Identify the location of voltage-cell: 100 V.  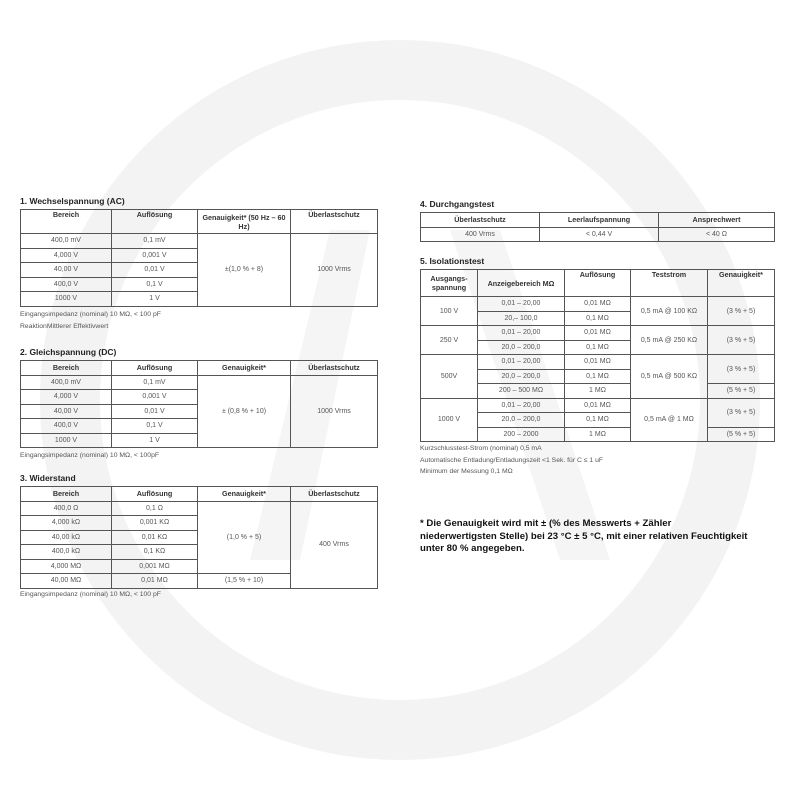
(449, 311).